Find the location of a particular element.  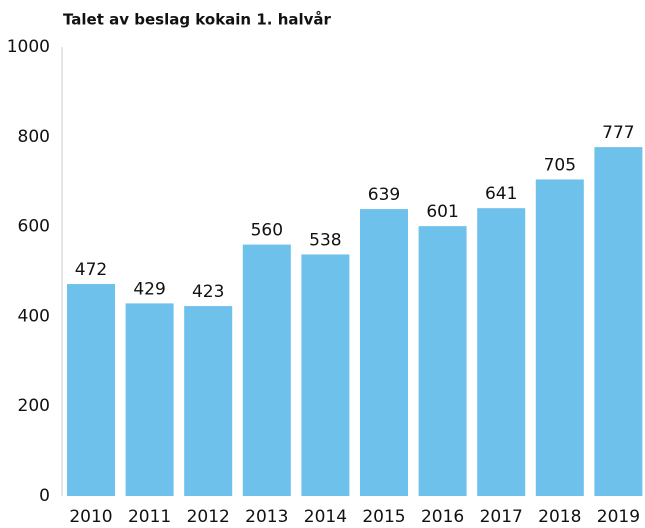

value-label: 560 is located at coordinates (267, 231).